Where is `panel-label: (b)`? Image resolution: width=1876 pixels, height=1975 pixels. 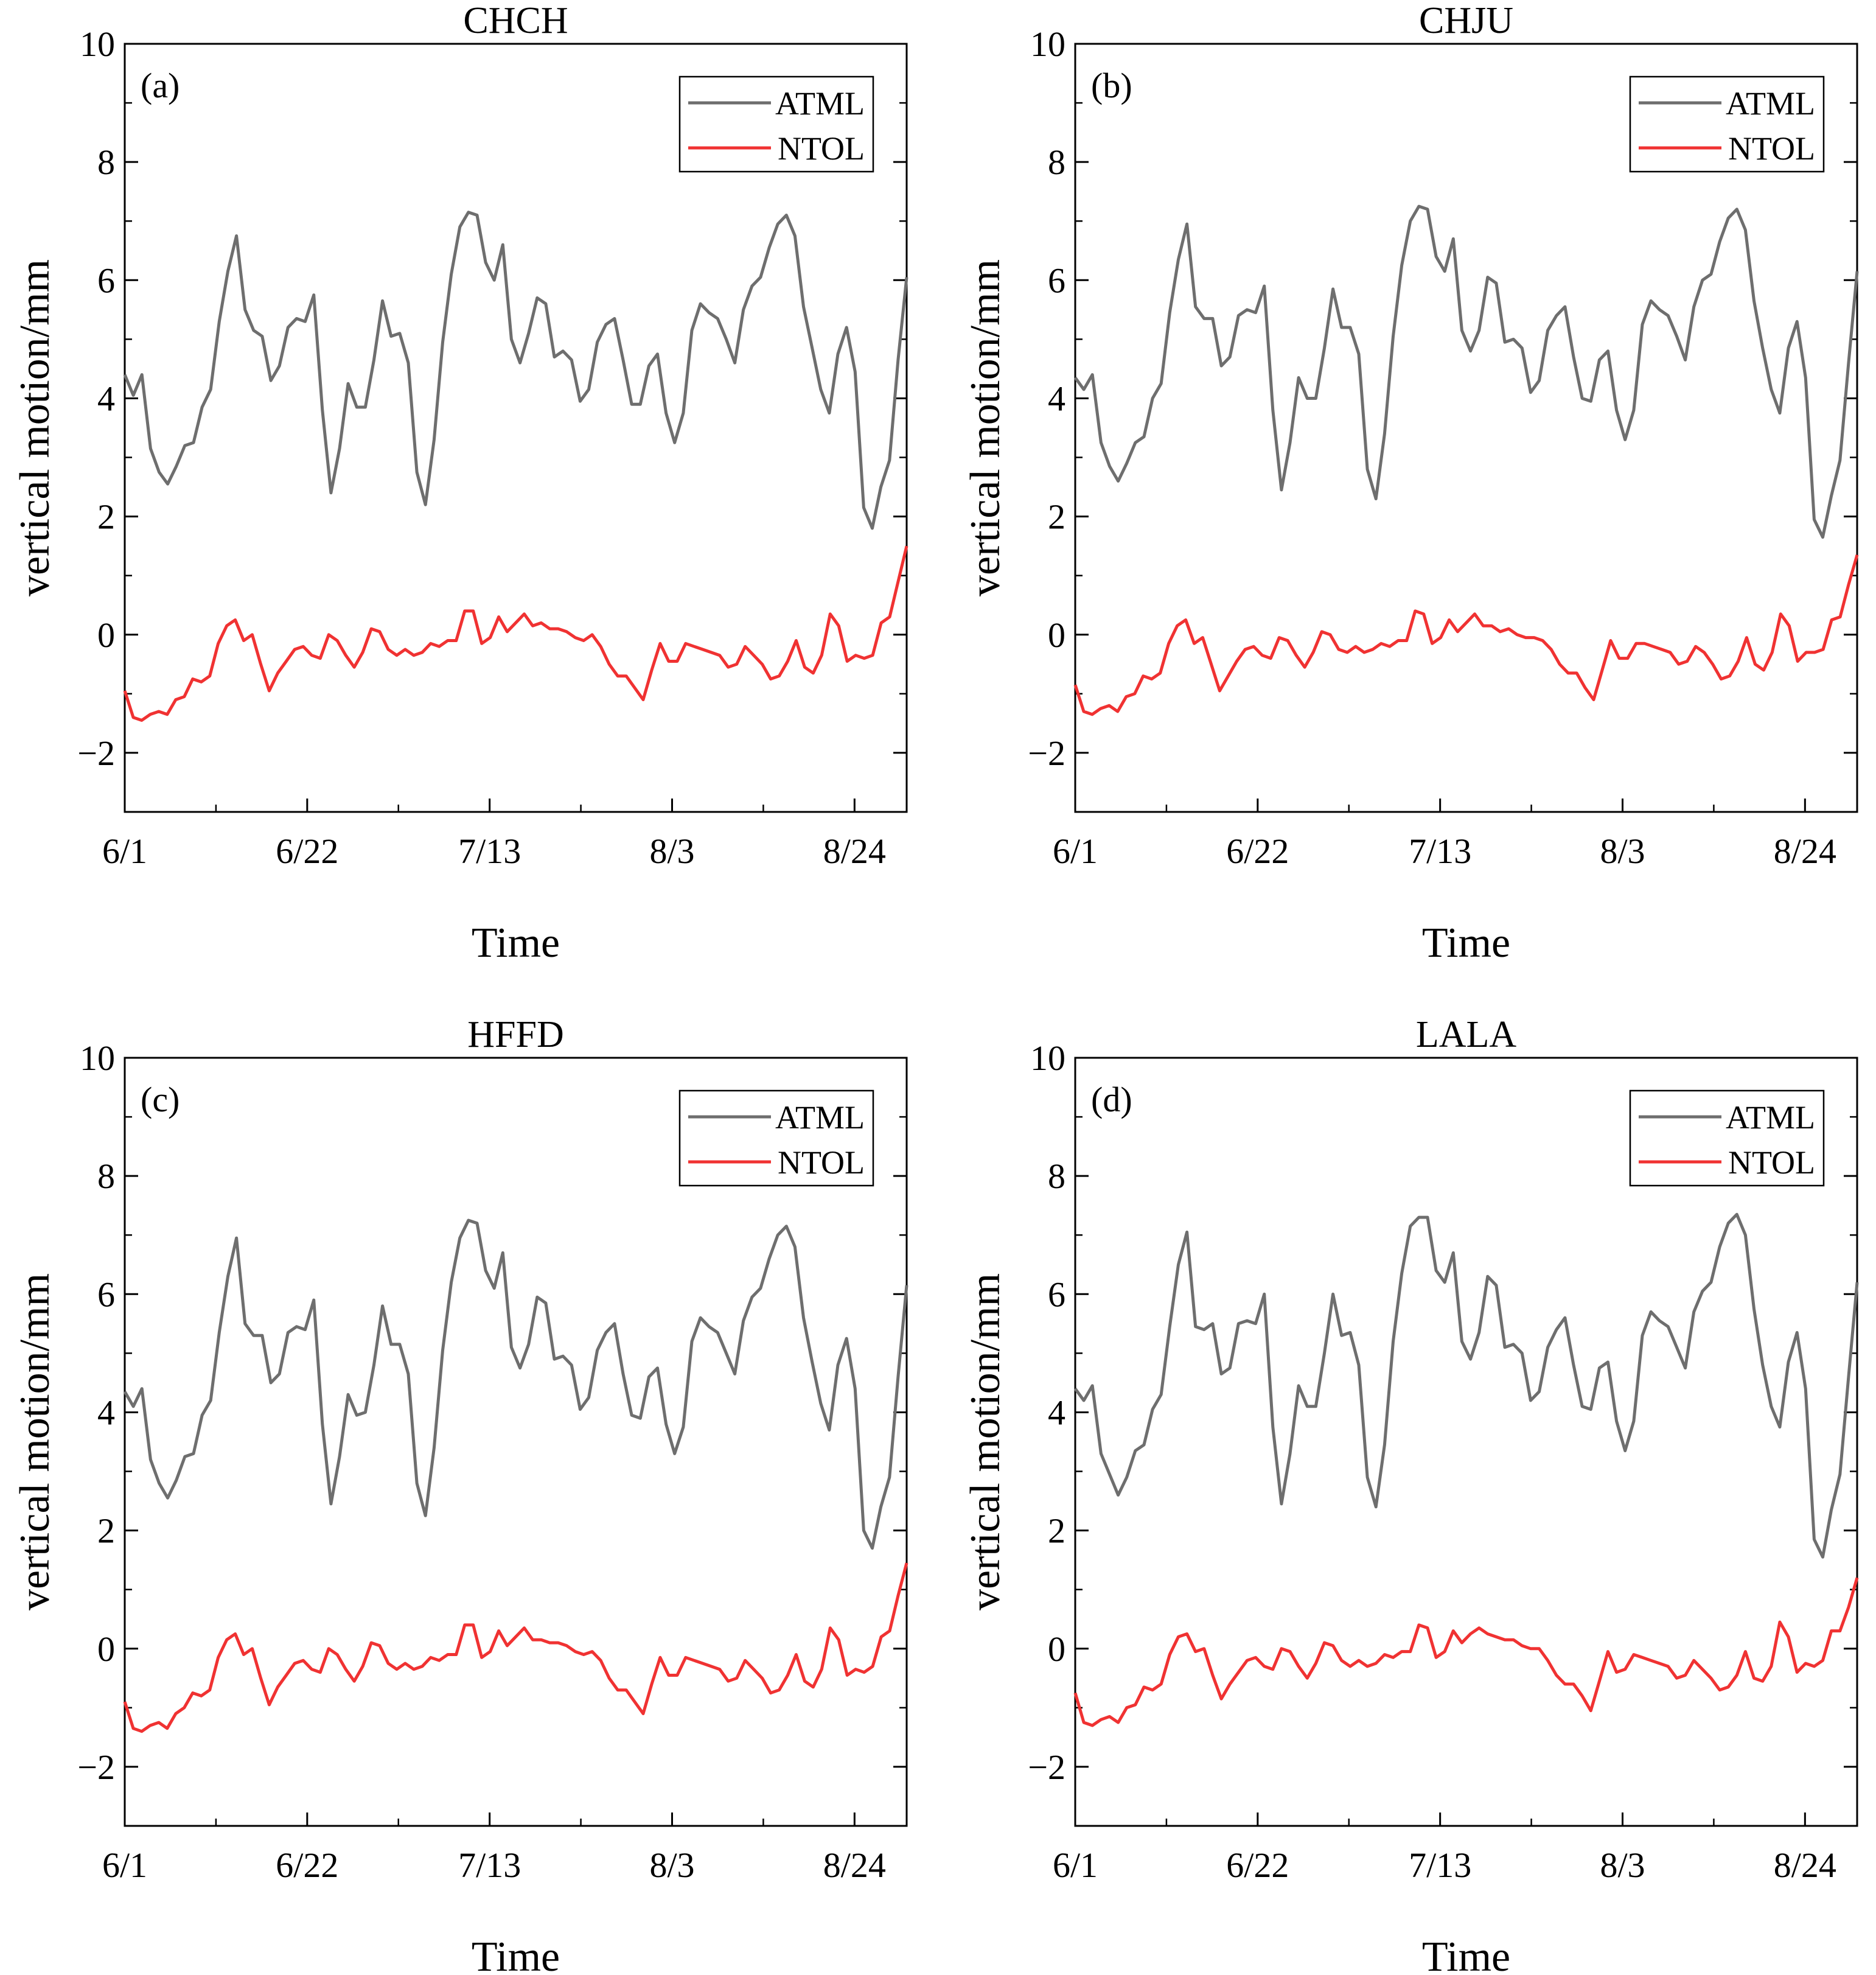
panel-label: (b) is located at coordinates (1111, 86).